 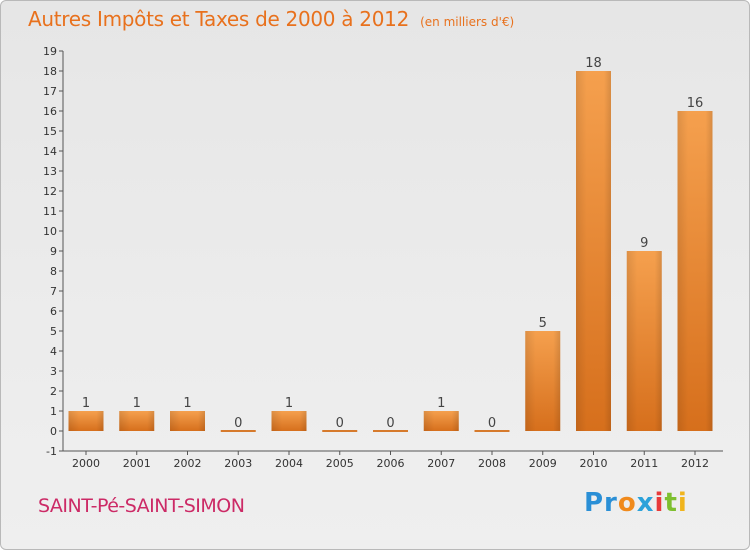 I want to click on y-tick-label: 18, so click(x=50, y=71).